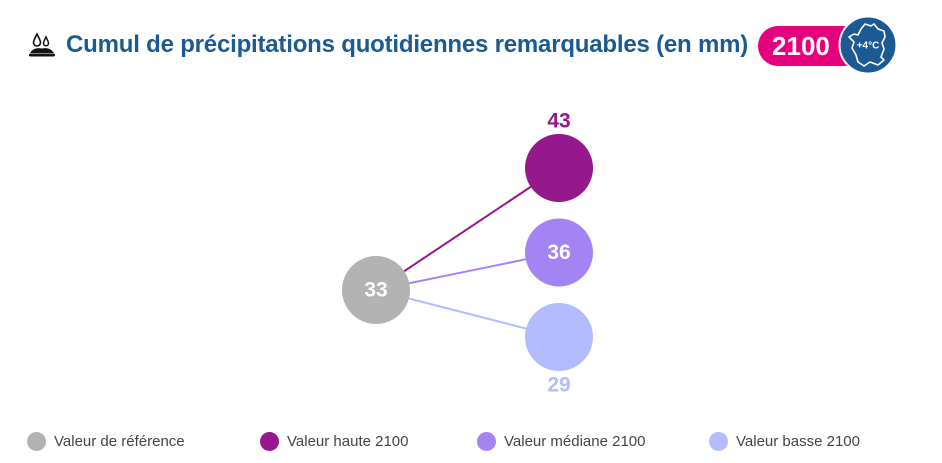 Image resolution: width=942 pixels, height=463 pixels. I want to click on legend-label: Valeur haute 2100, so click(348, 441).